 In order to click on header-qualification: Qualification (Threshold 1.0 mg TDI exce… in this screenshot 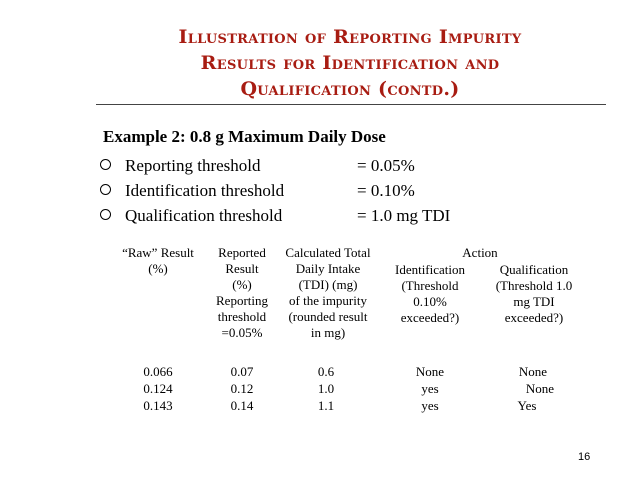, I will do `click(534, 294)`.